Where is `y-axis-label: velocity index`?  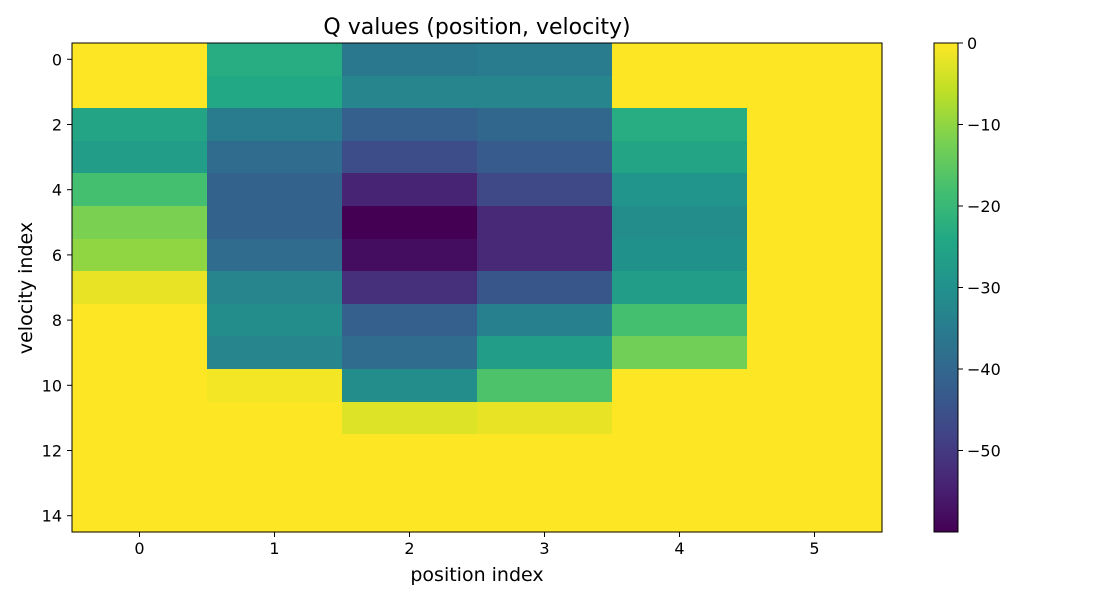
y-axis-label: velocity index is located at coordinates (26, 288).